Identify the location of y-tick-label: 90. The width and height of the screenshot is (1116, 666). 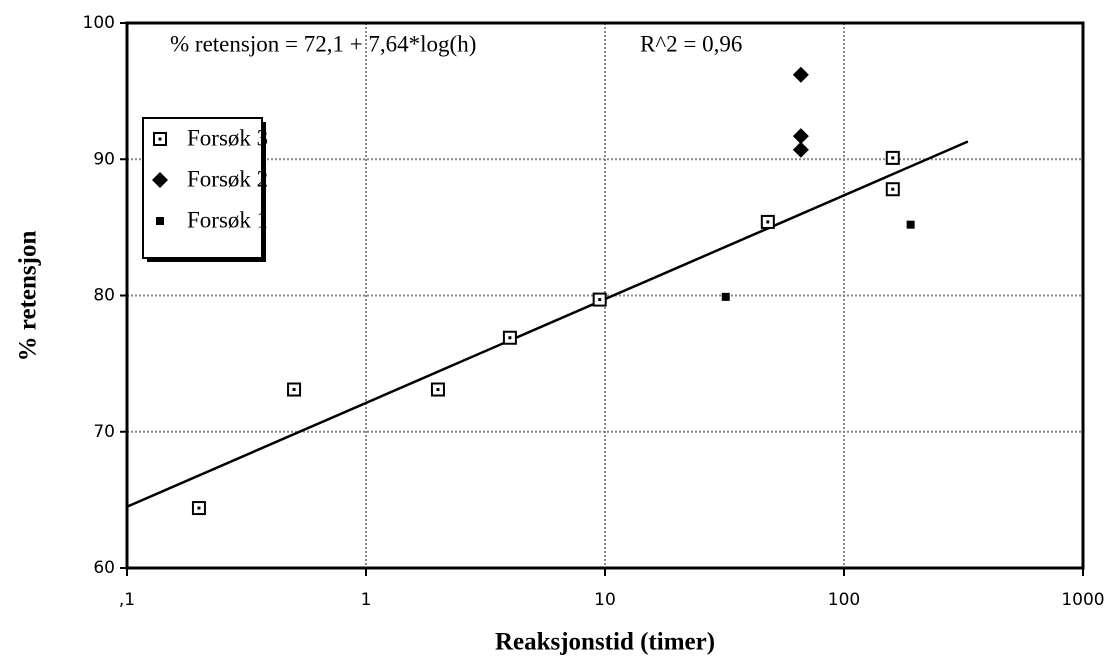
(104, 159).